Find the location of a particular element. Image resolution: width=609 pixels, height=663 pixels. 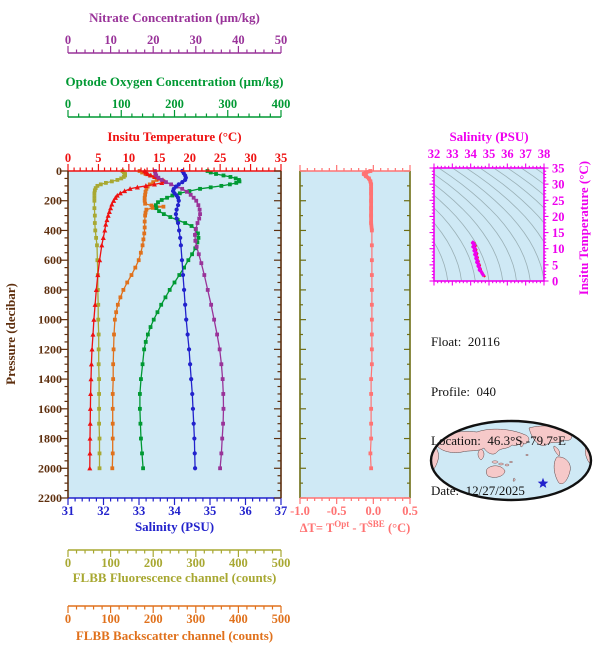

tick-label: 34 is located at coordinates (174, 511).